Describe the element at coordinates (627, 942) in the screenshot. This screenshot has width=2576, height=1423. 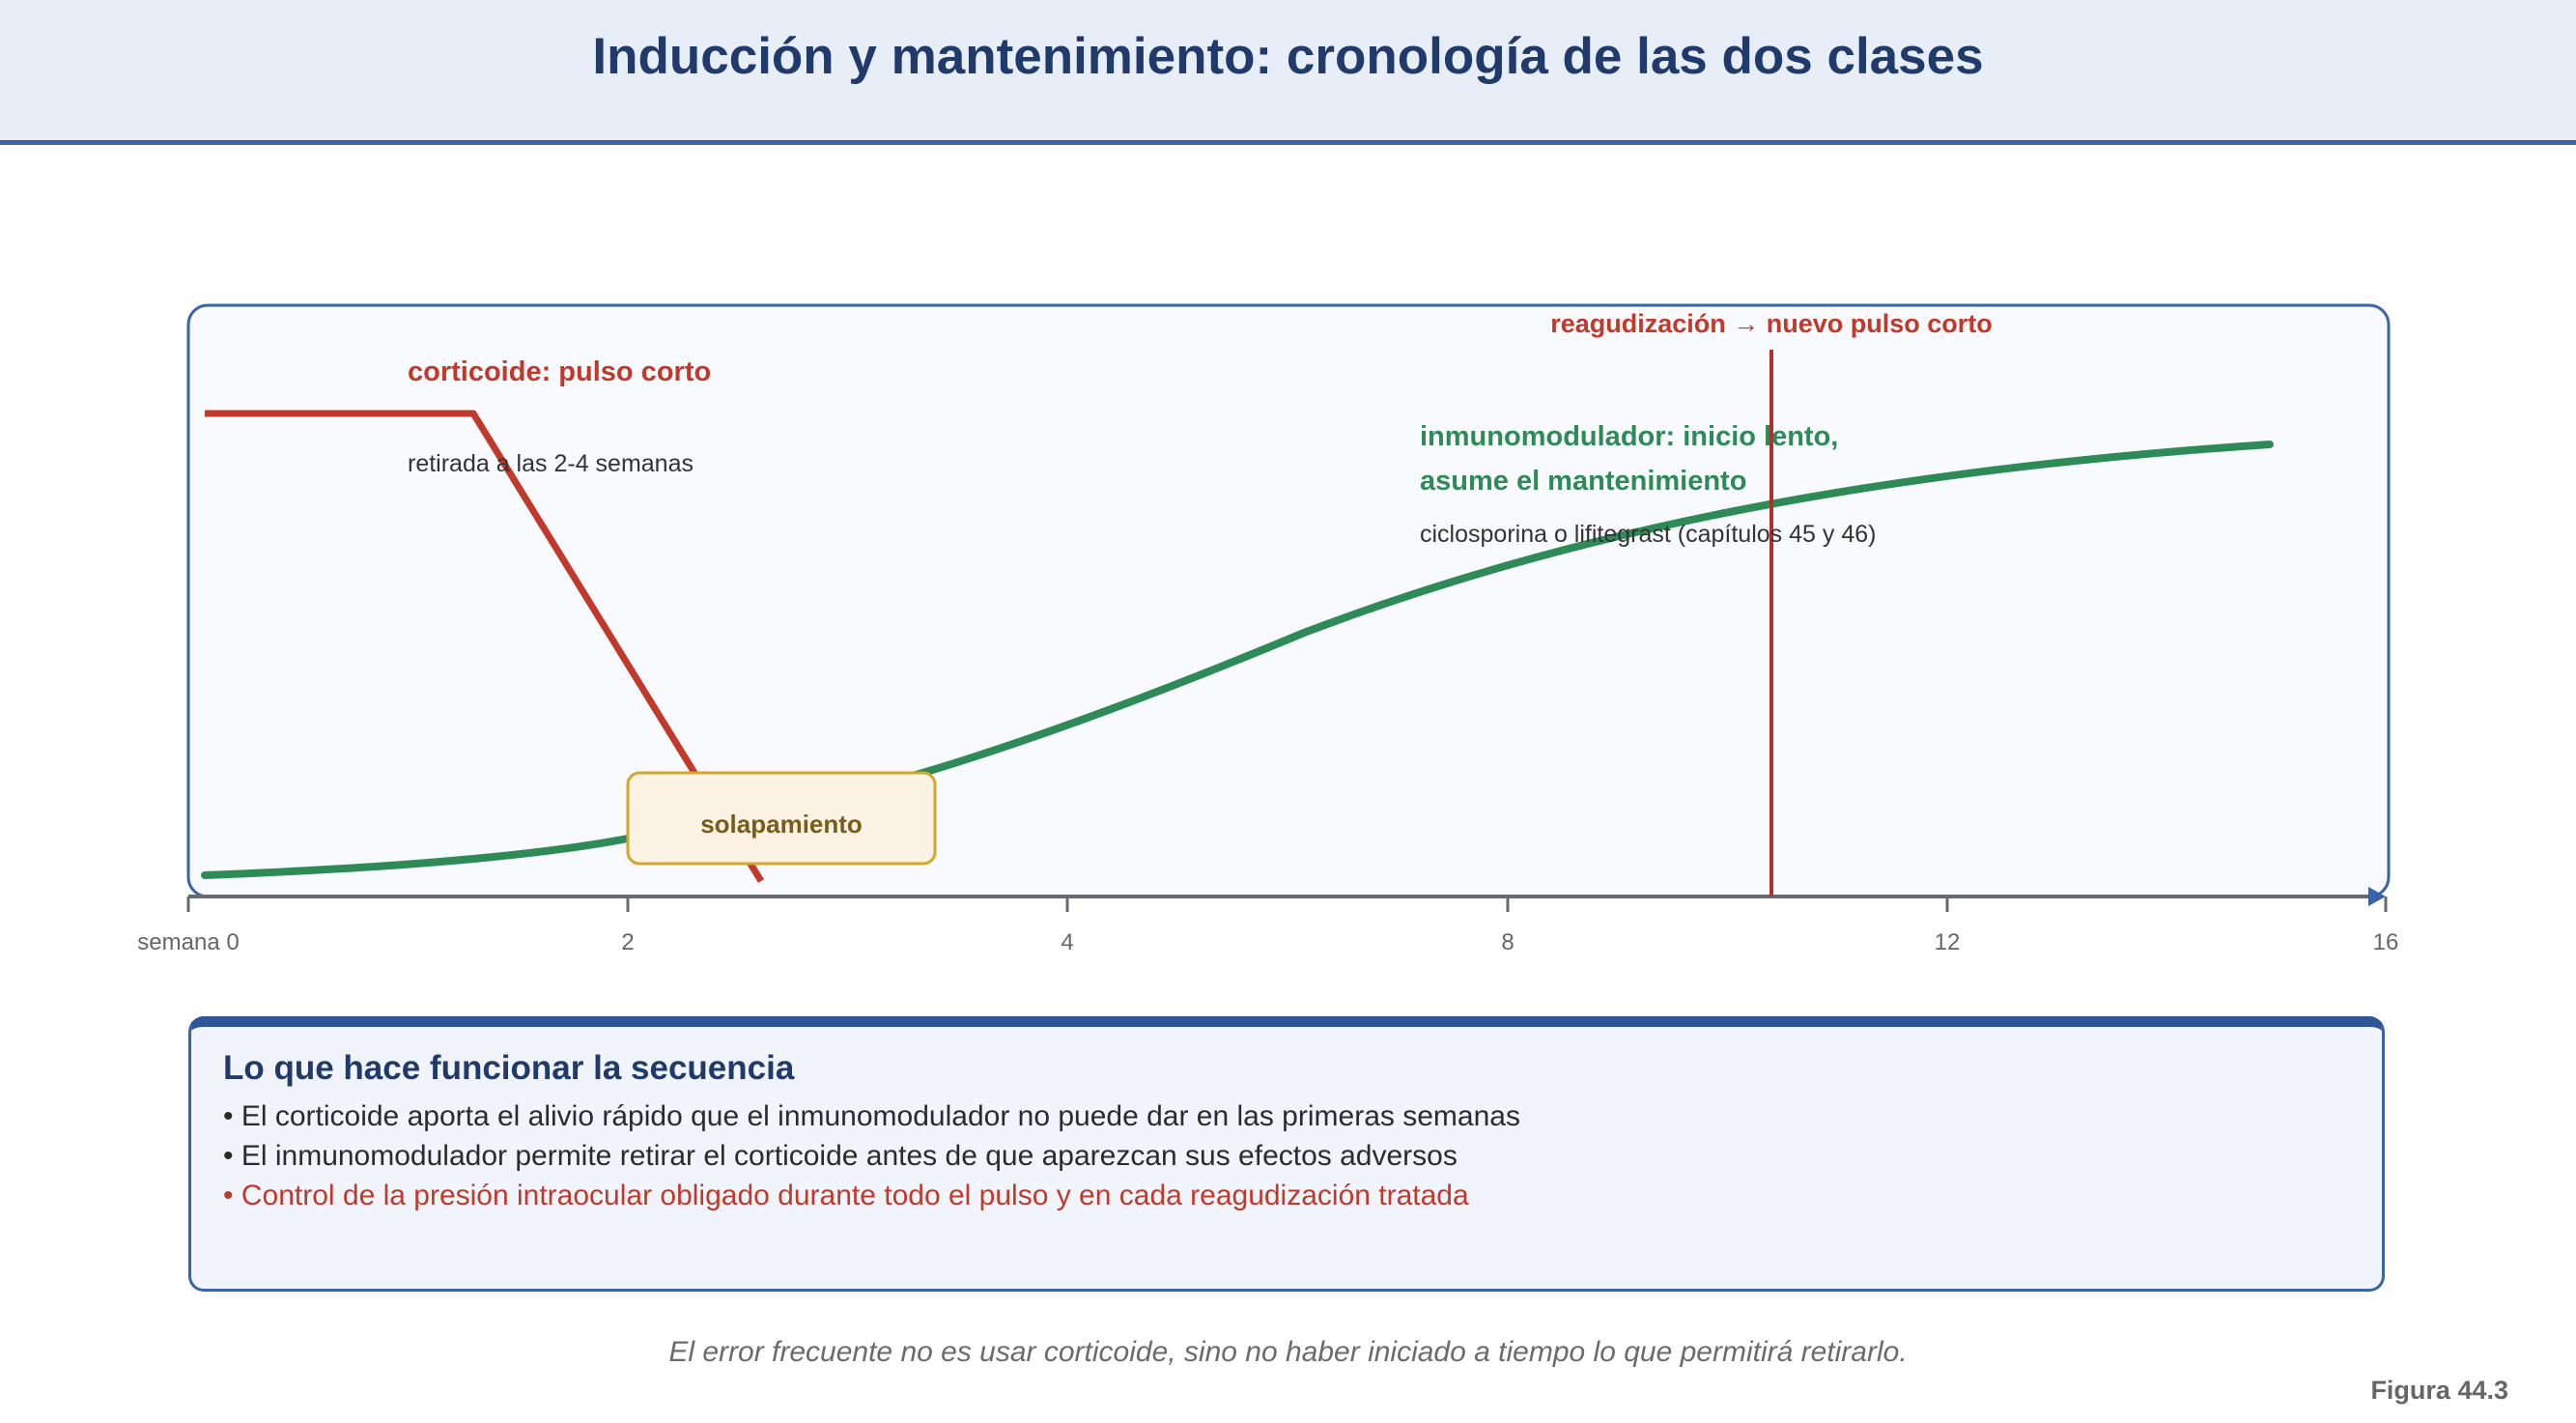
I see `tick-label-week-2: 2` at that location.